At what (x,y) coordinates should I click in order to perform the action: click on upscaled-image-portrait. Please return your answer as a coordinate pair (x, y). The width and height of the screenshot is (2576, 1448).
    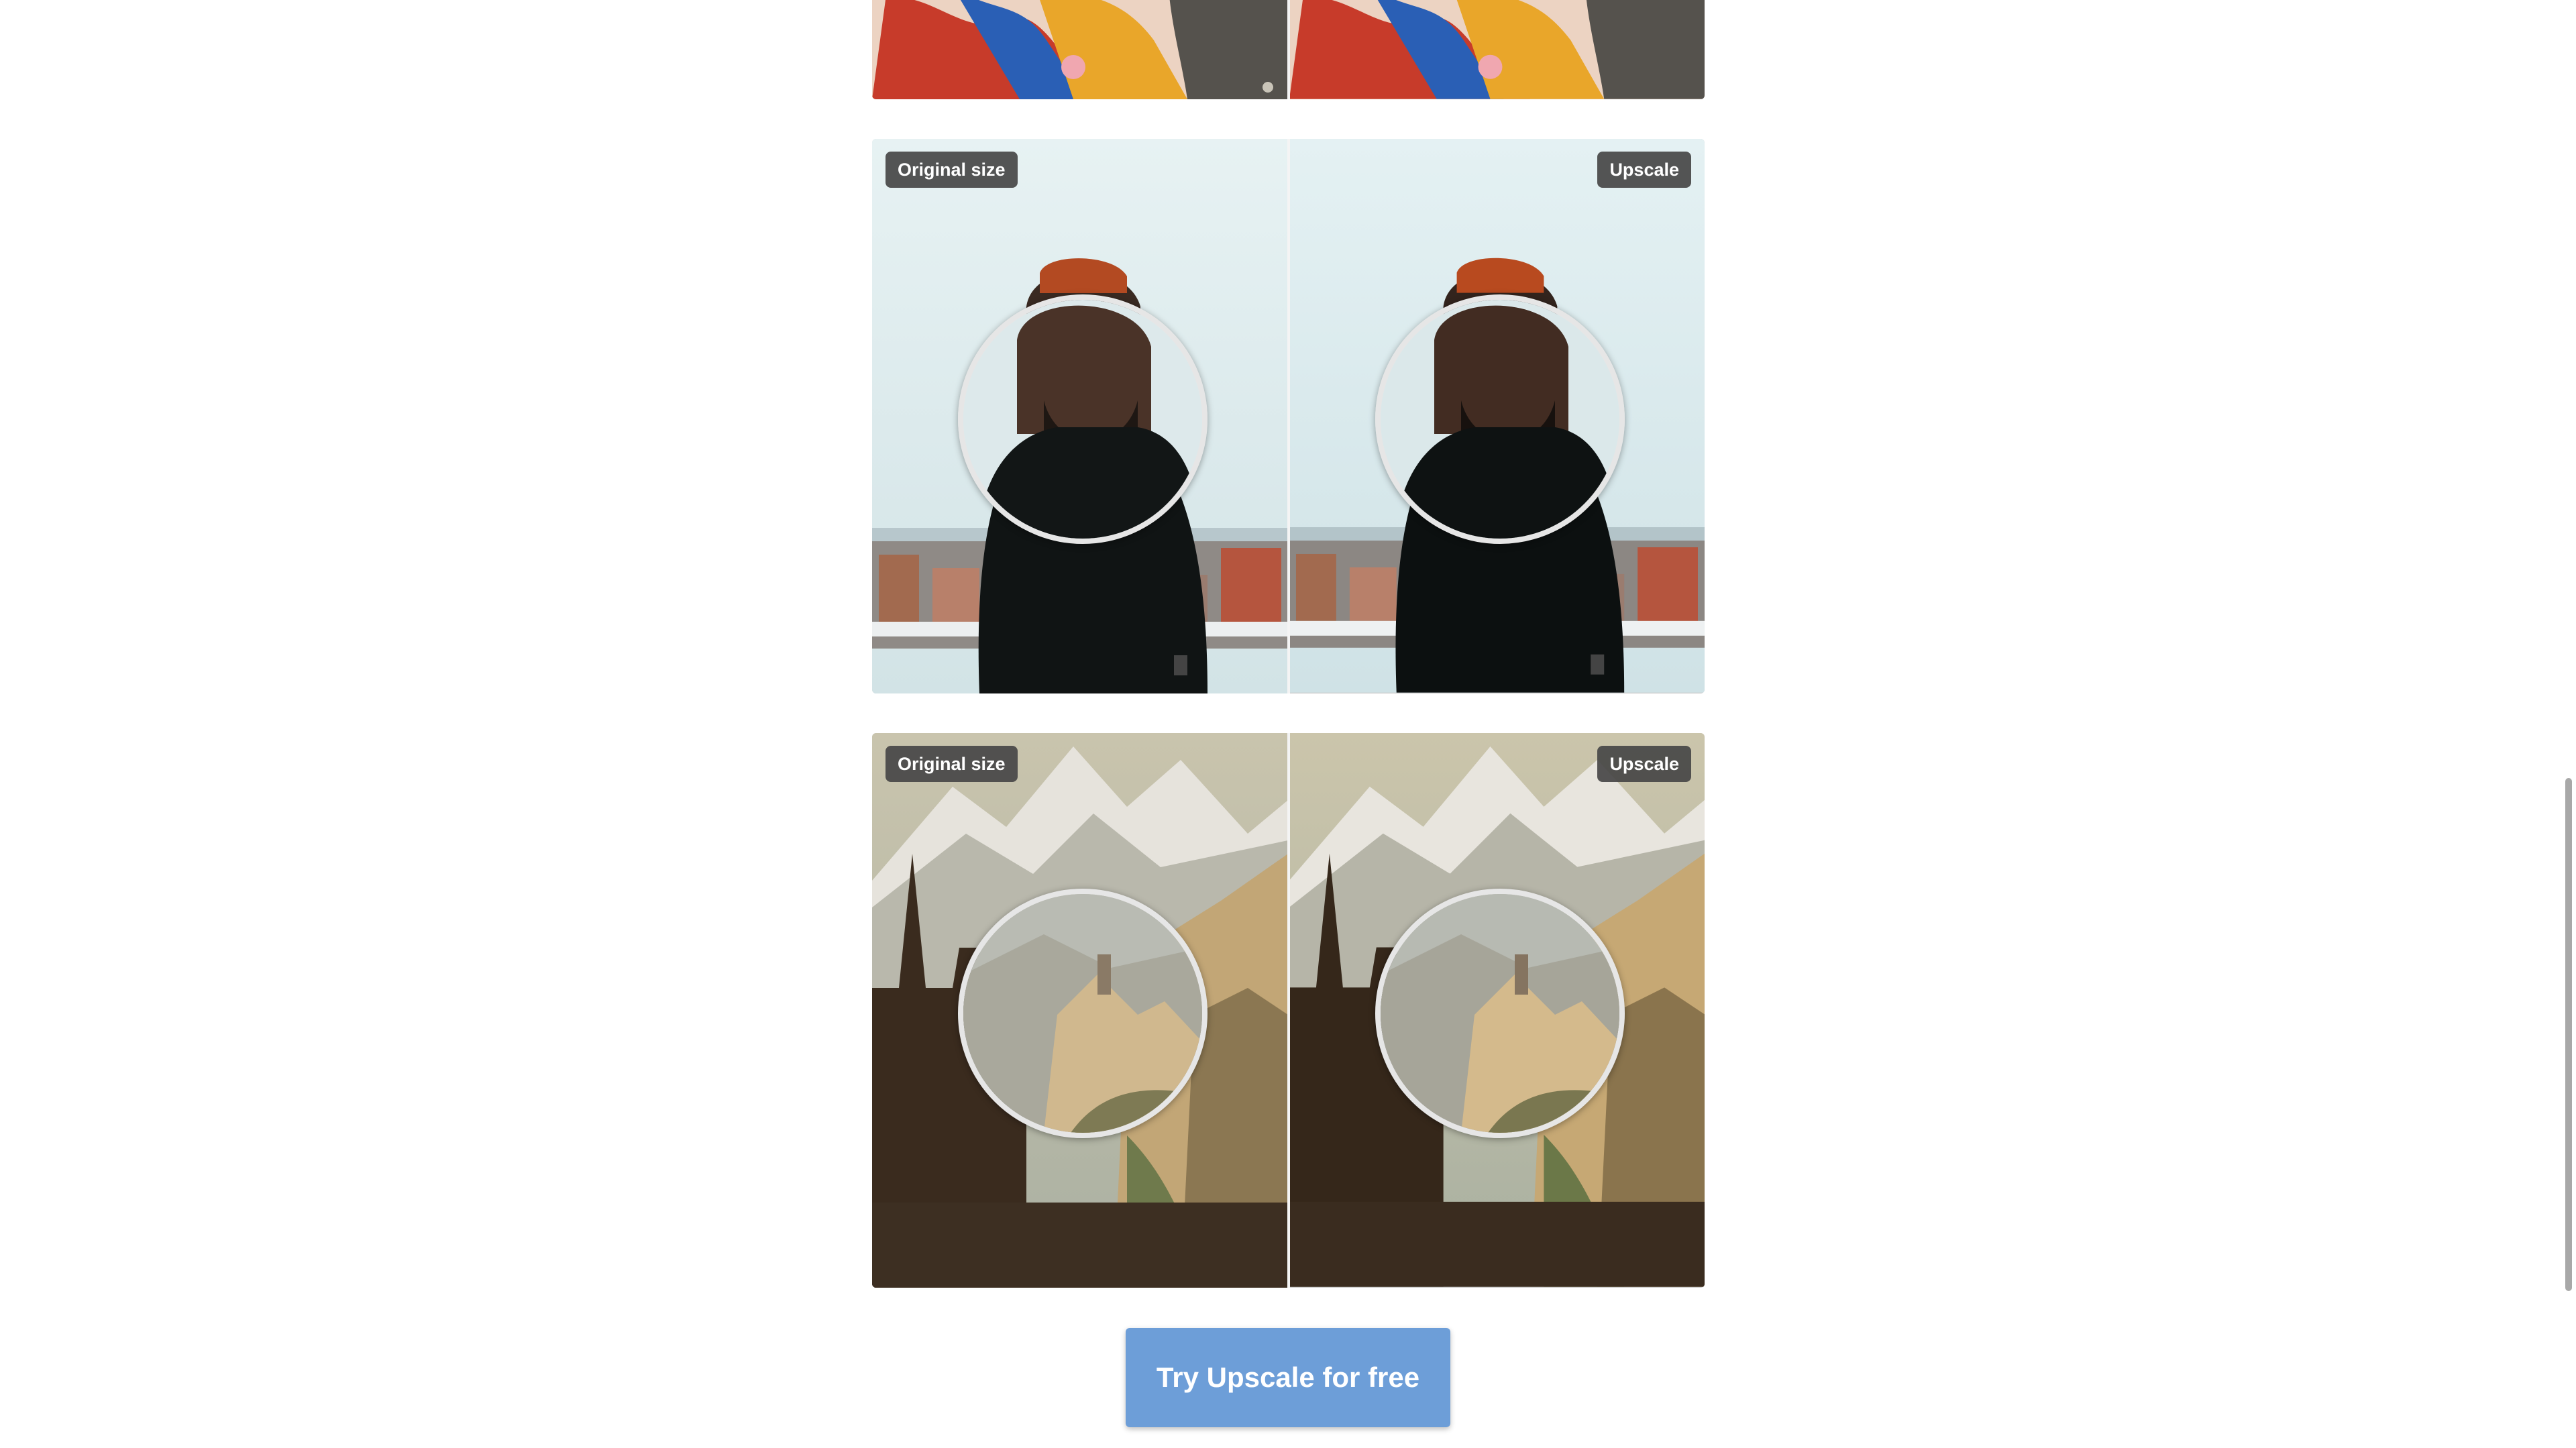
    Looking at the image, I should click on (1497, 416).